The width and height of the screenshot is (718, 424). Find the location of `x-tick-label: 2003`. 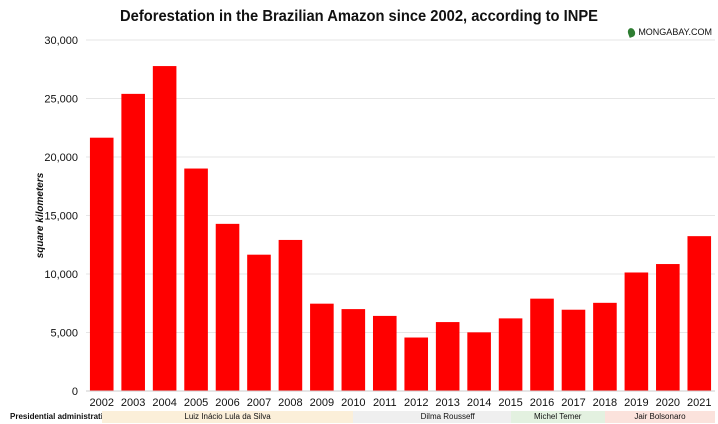

x-tick-label: 2003 is located at coordinates (133, 403).